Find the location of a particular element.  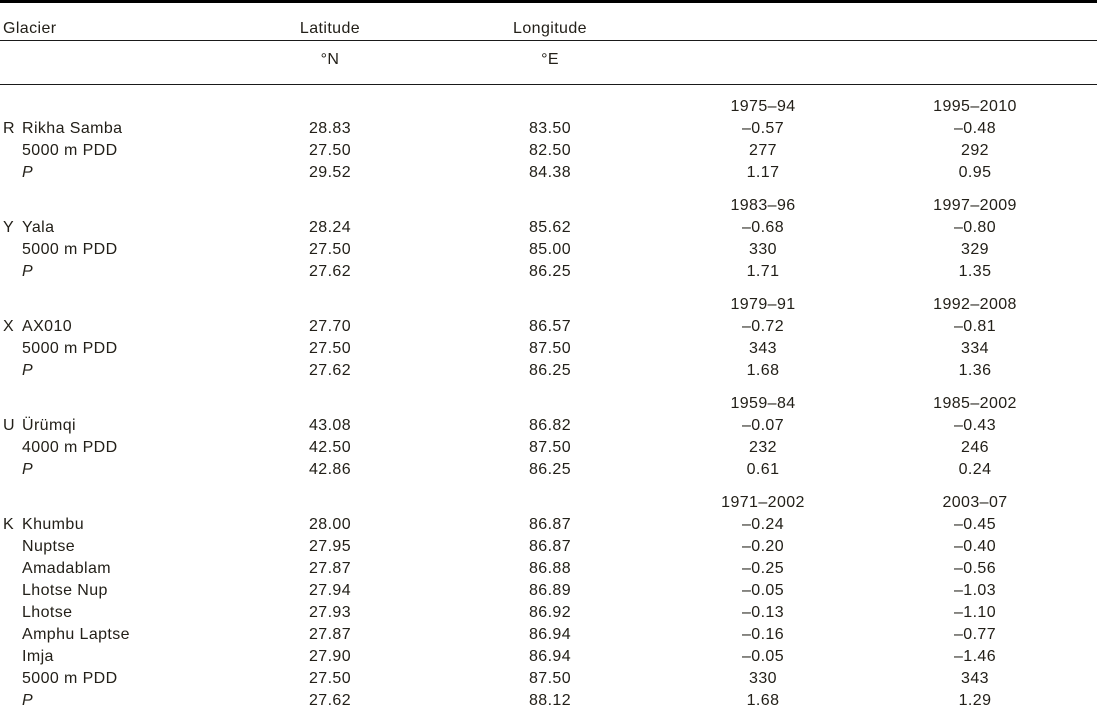

table-row: Amadablam 27.87 86.88 –0.25 –0.56 is located at coordinates (548, 569).